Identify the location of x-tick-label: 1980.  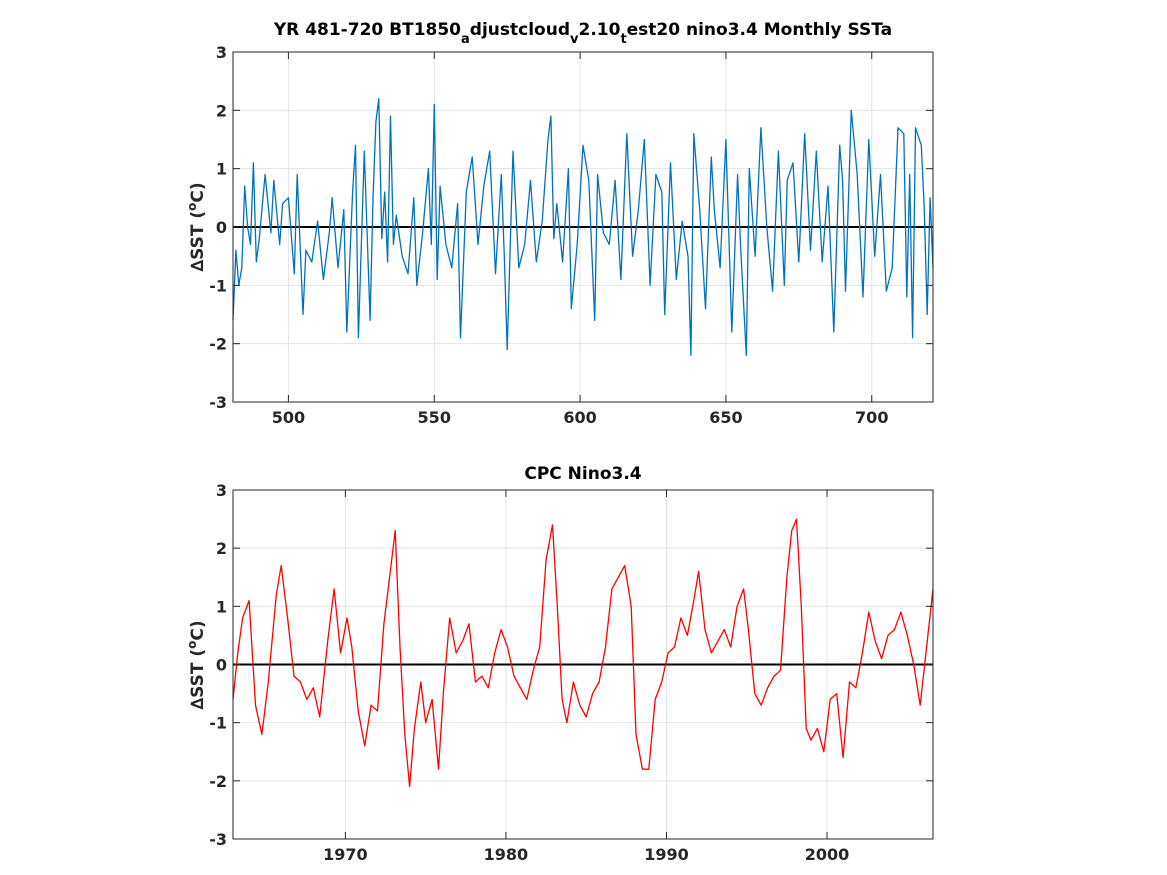
(506, 854).